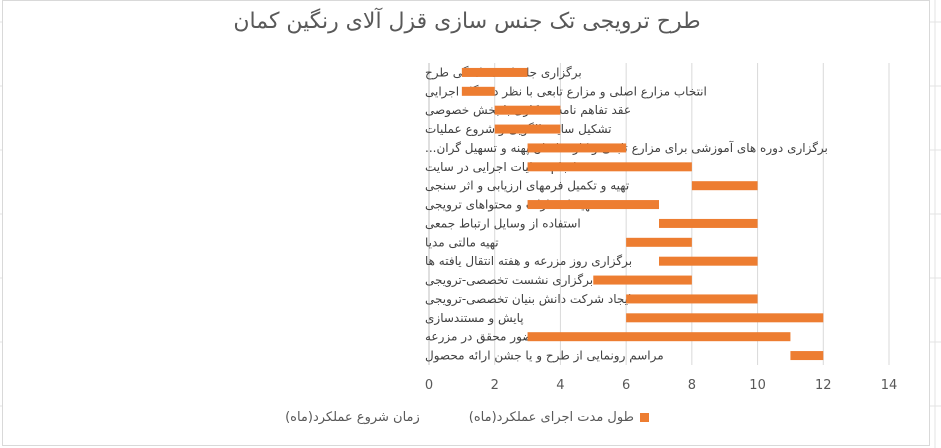 The image size is (941, 448). What do you see at coordinates (503, 223) in the screenshot?
I see `category-label: استفاده از وسایل ارتباط جمعی` at bounding box center [503, 223].